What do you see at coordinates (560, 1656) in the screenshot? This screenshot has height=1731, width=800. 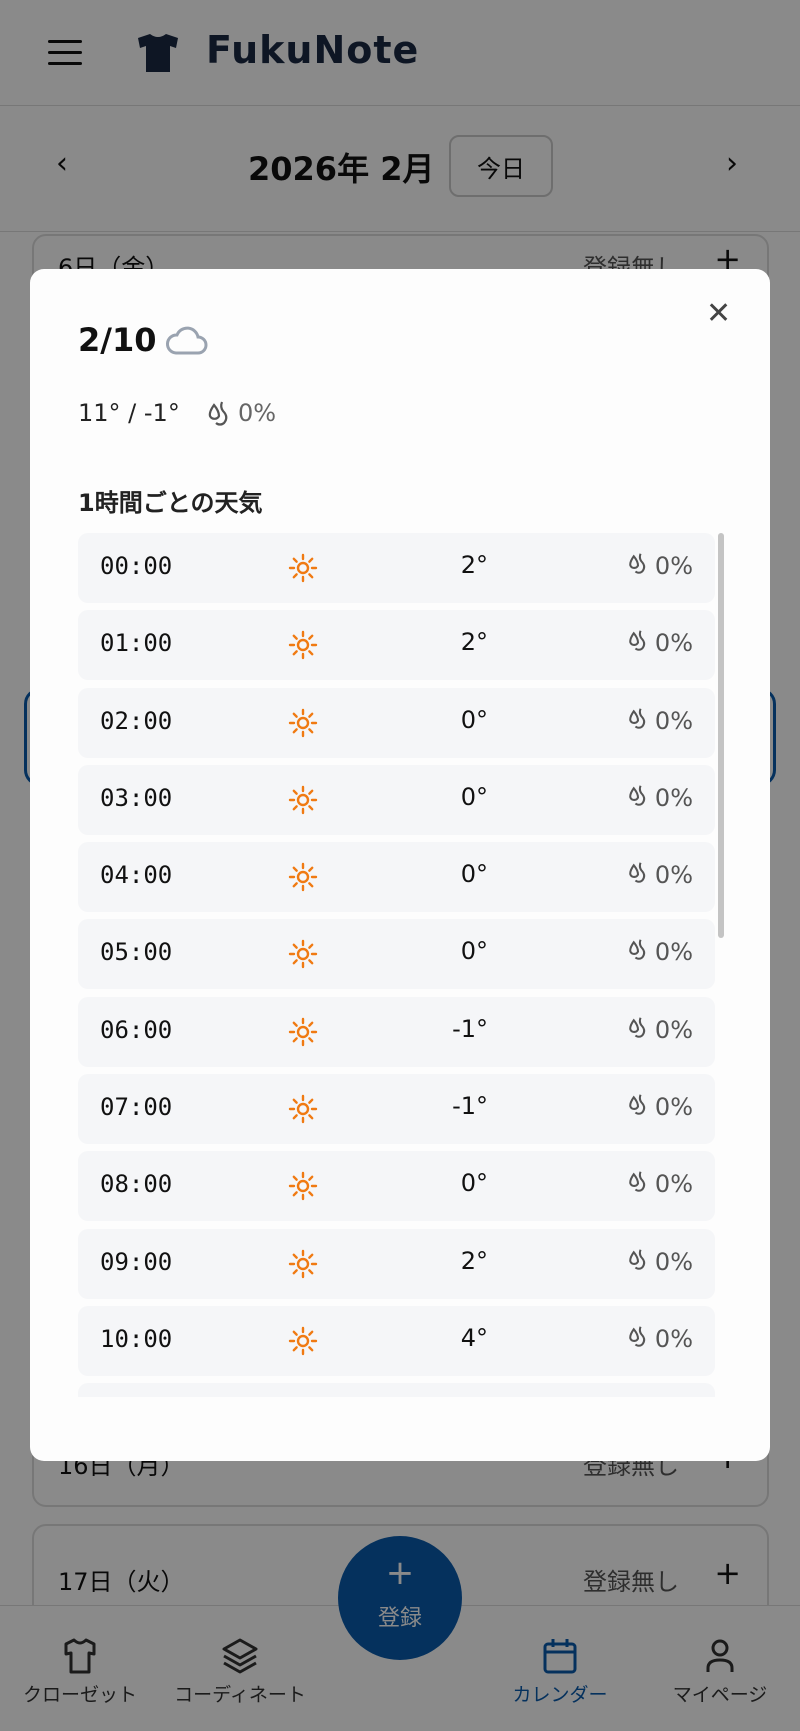 I see `calendar-icon` at bounding box center [560, 1656].